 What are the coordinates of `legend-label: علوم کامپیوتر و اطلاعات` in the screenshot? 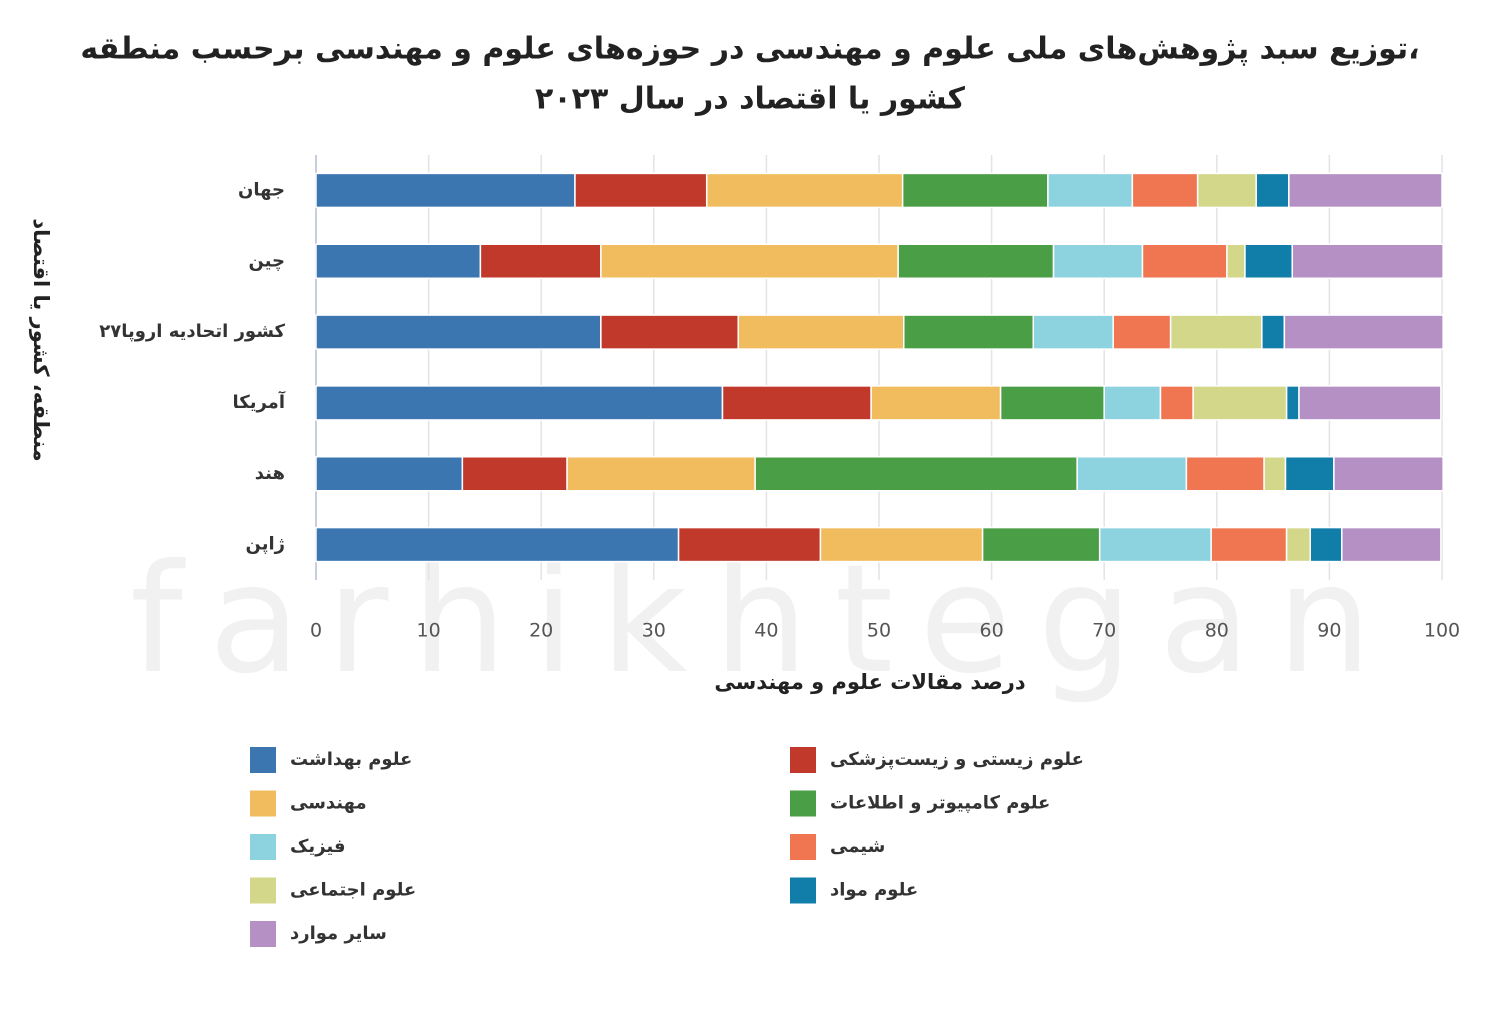 It's located at (940, 803).